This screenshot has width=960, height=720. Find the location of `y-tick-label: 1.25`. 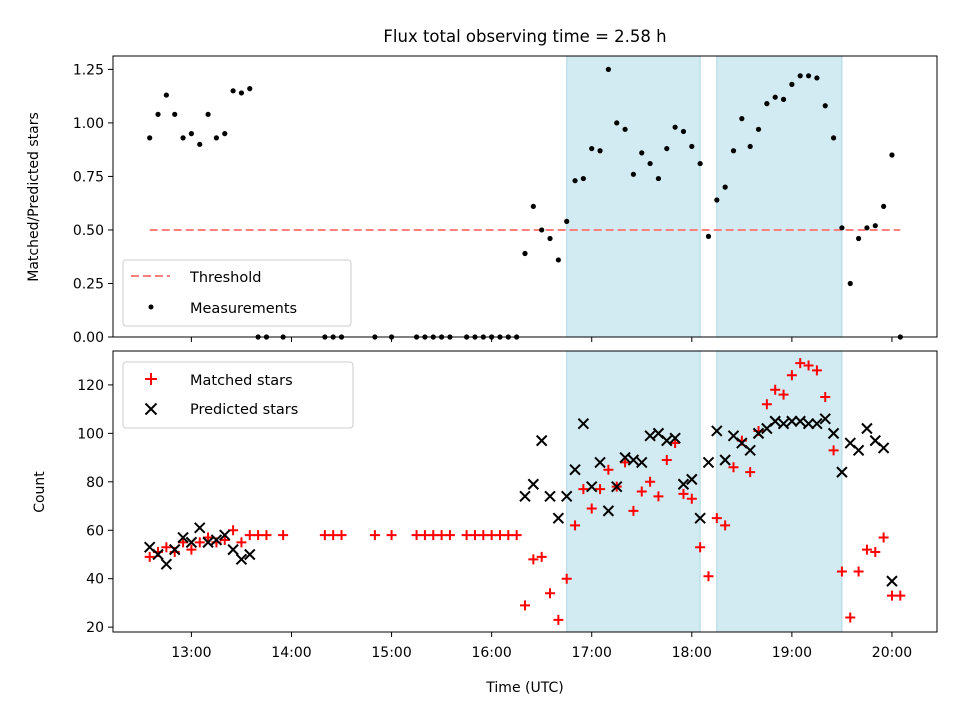

y-tick-label: 1.25 is located at coordinates (88, 70).